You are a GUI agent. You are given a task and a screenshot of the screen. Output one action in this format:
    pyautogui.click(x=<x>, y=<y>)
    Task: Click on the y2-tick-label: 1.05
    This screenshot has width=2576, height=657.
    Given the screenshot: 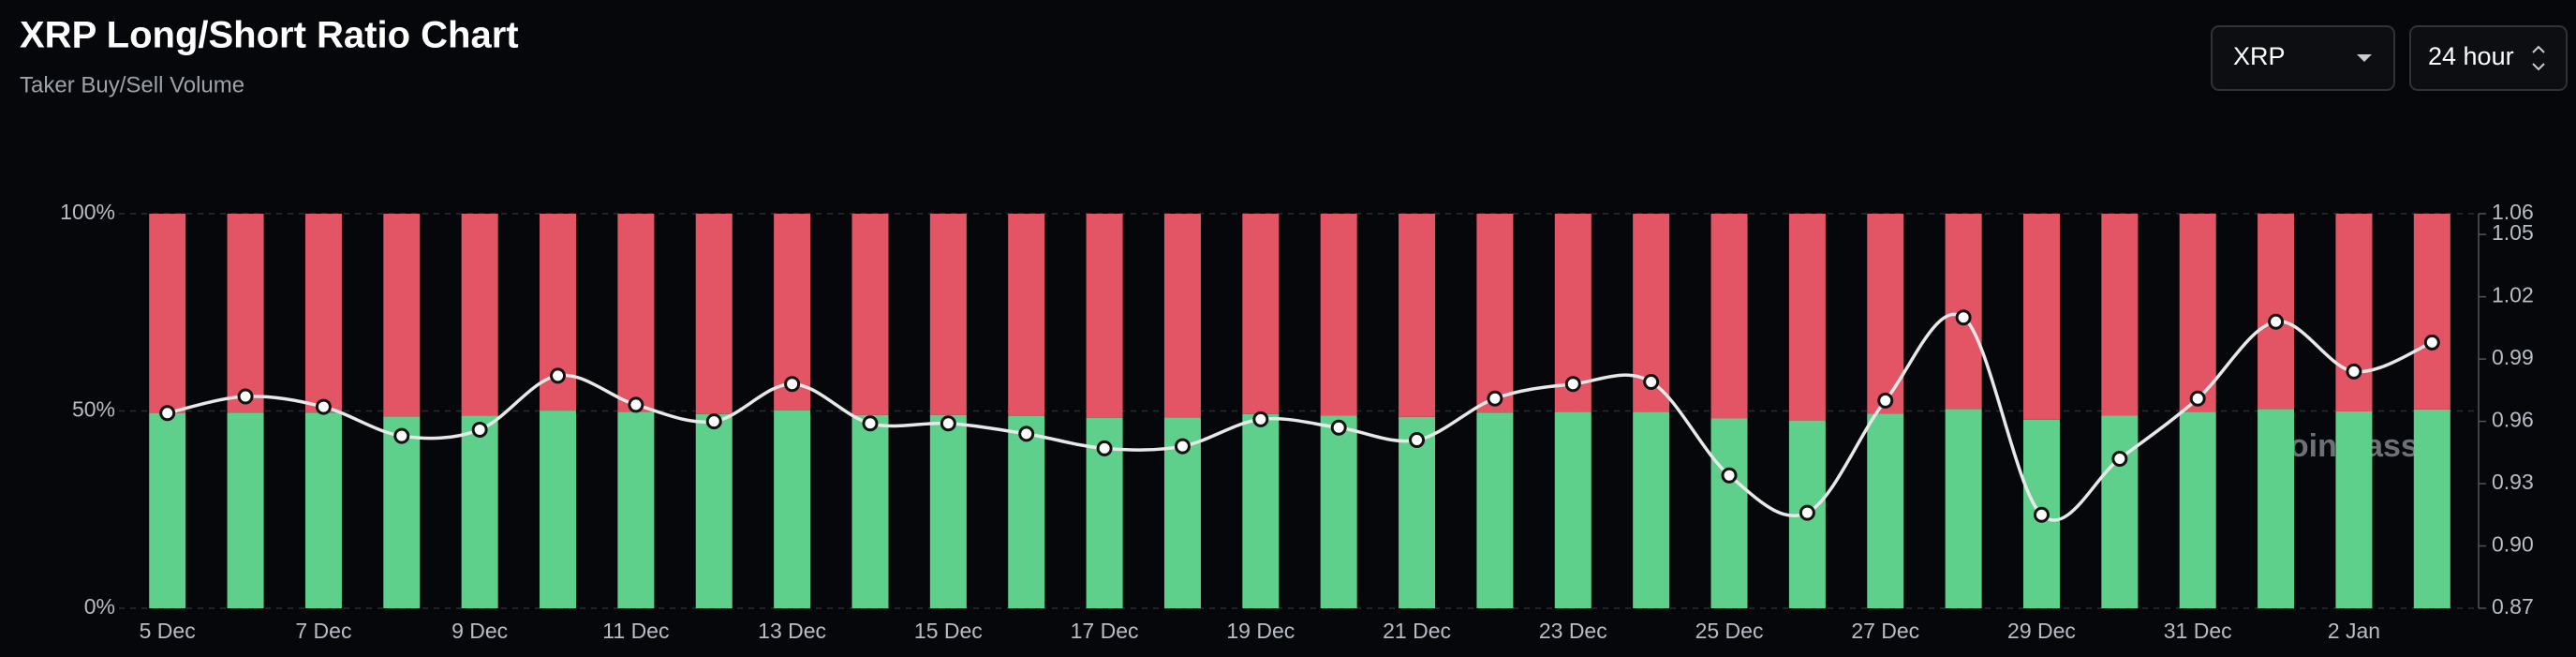 What is the action you would take?
    pyautogui.click(x=2513, y=232)
    